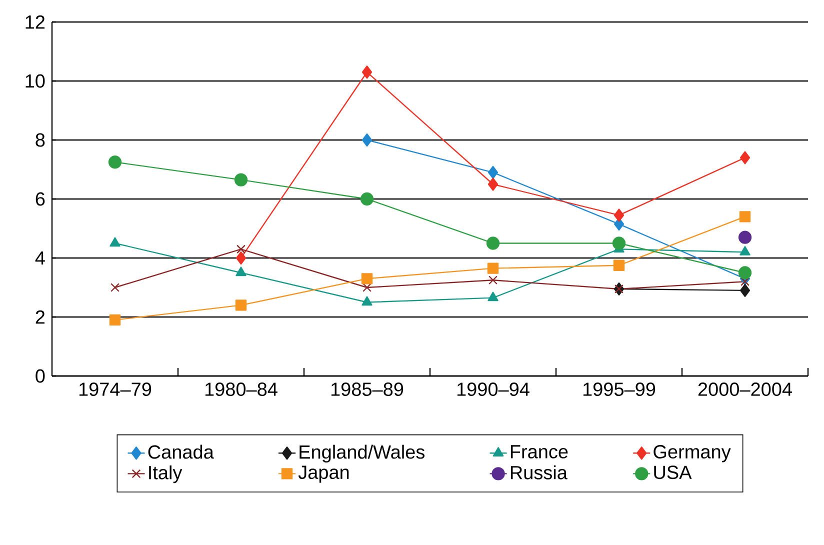 The image size is (824, 545). What do you see at coordinates (367, 389) in the screenshot?
I see `x-tick-label: 1985–89` at bounding box center [367, 389].